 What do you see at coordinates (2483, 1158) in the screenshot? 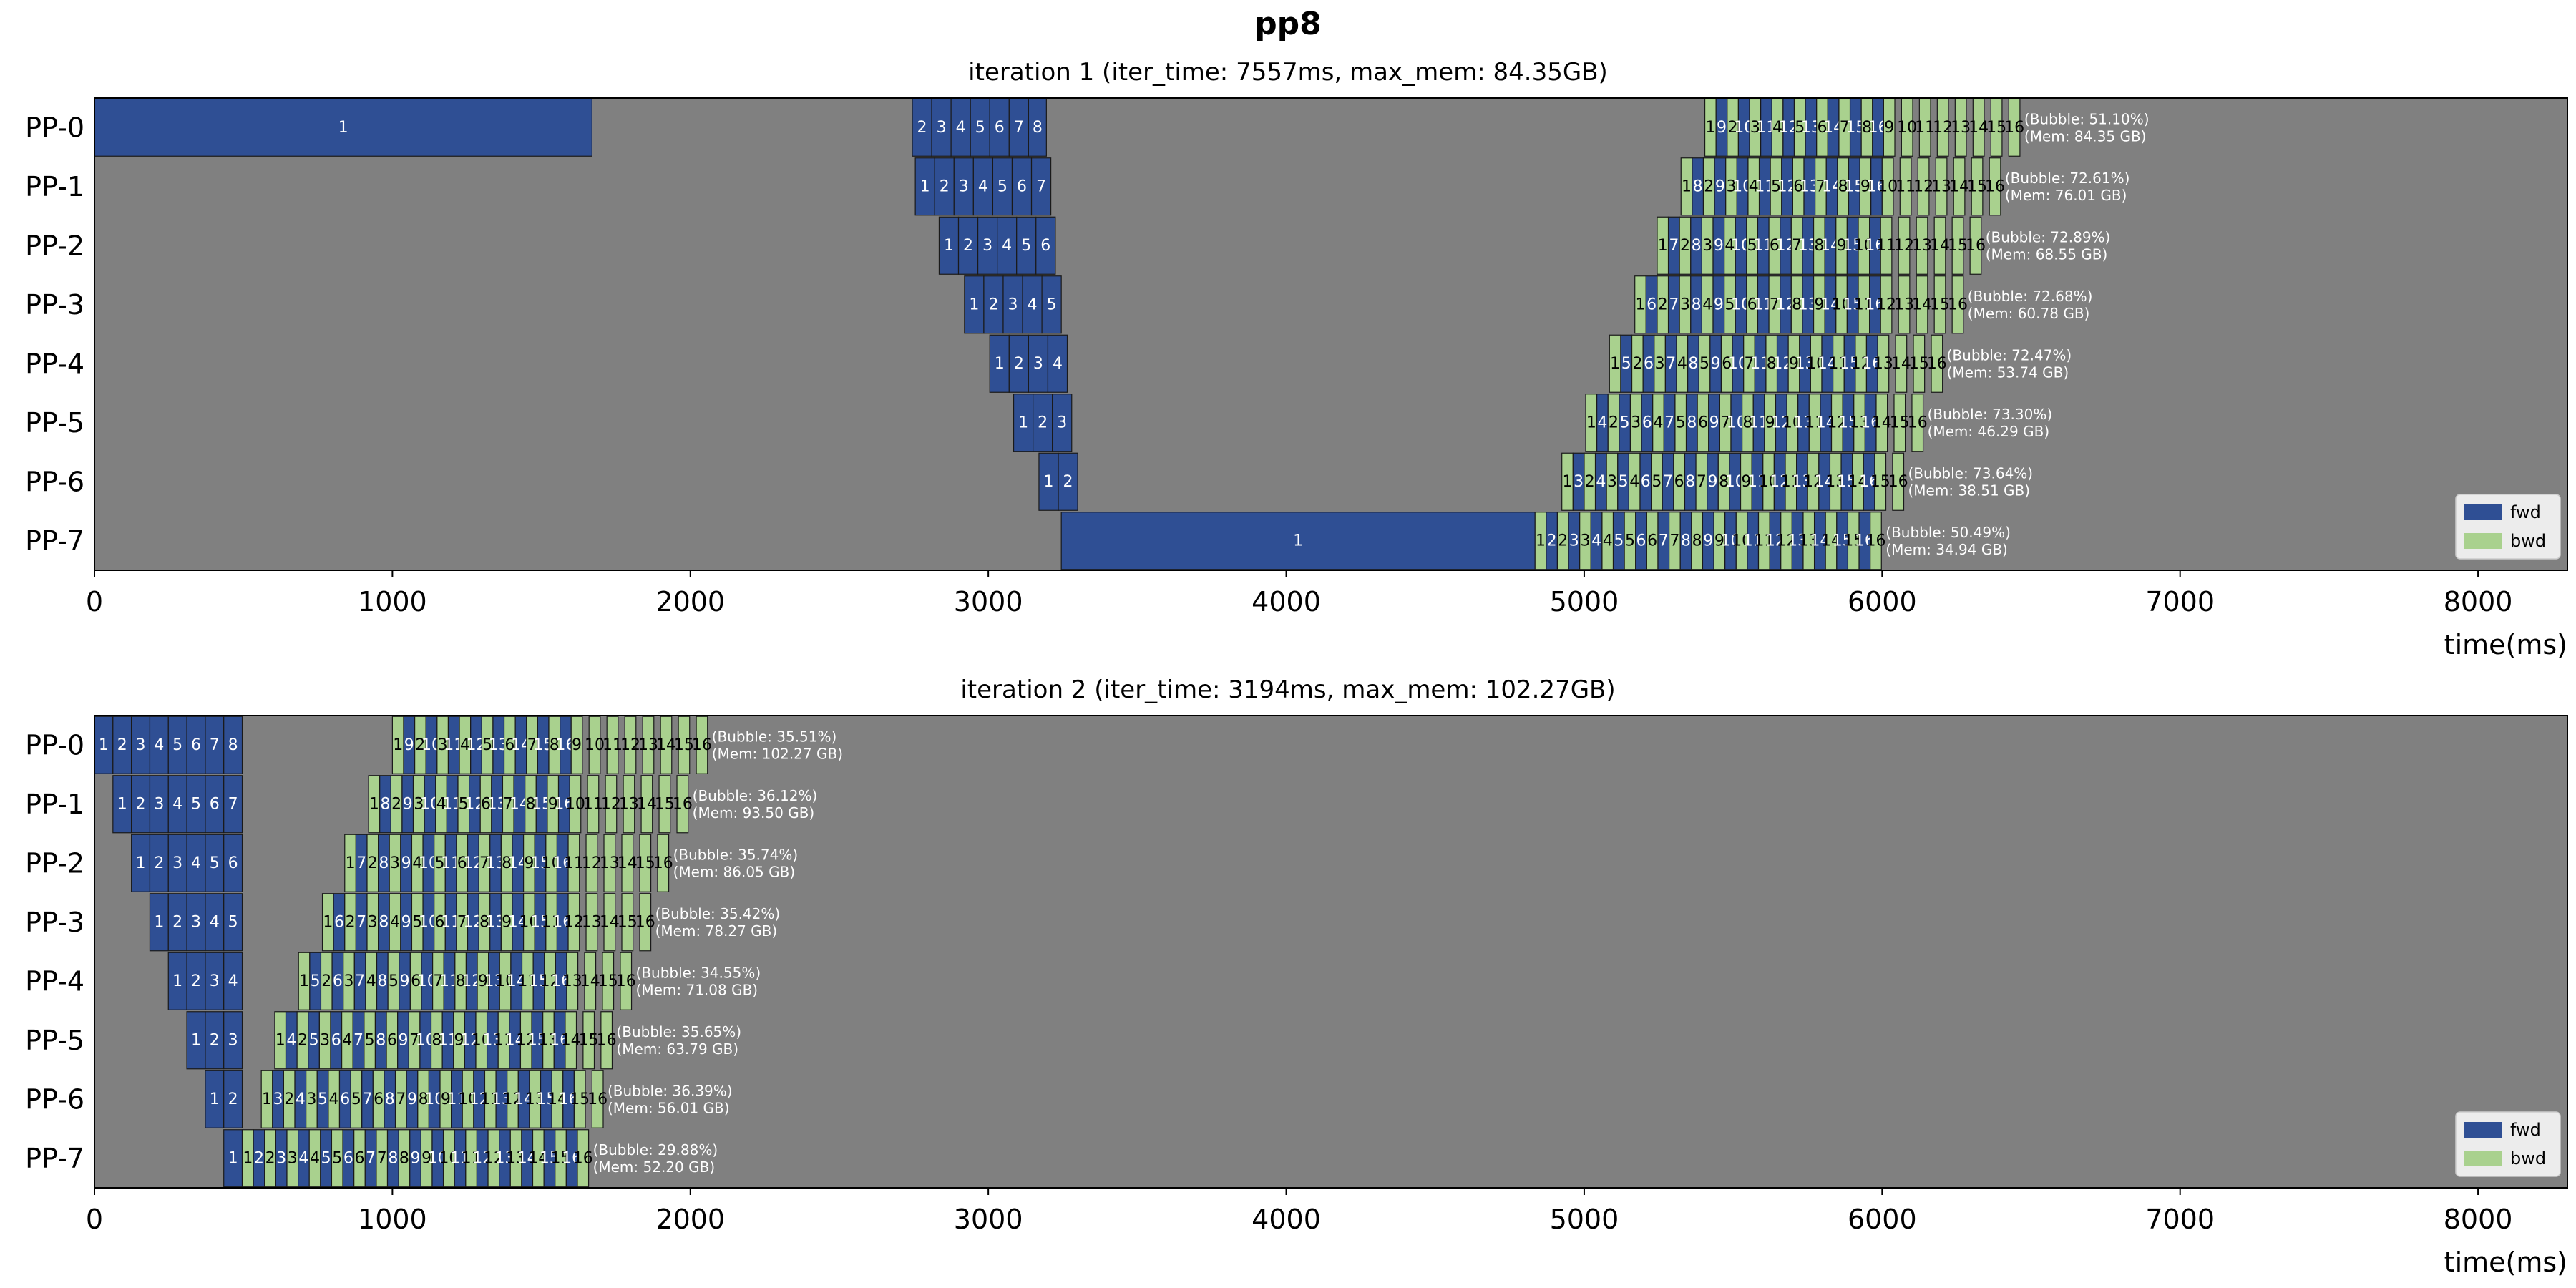
I see `bwd-legend-swatch` at bounding box center [2483, 1158].